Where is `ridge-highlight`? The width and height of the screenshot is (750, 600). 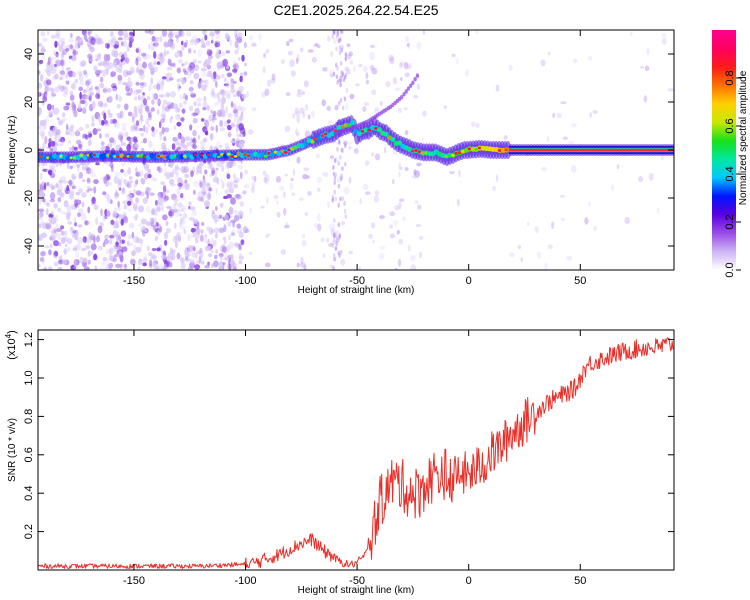
ridge-highlight is located at coordinates (235, 156).